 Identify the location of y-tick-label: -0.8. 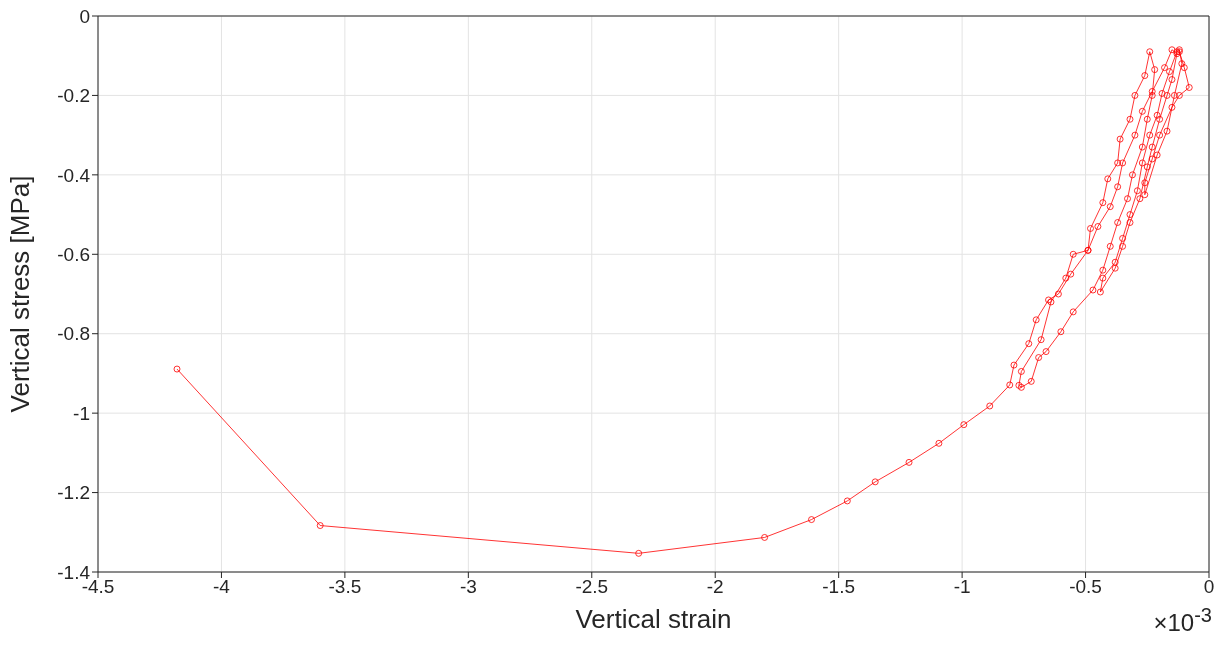
(73, 334).